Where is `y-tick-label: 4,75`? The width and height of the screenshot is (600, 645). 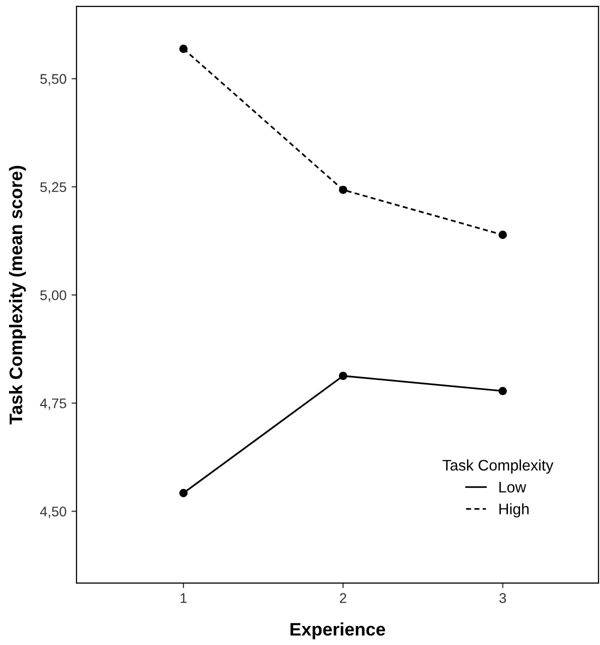
y-tick-label: 4,75 is located at coordinates (53, 404).